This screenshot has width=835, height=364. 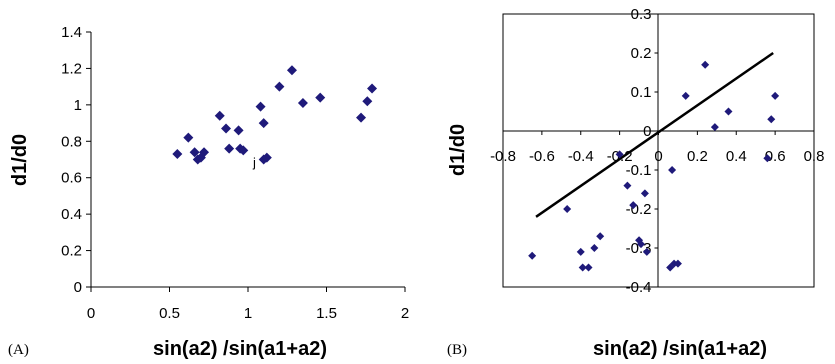 I want to click on panel-b-label: (B), so click(x=457, y=350).